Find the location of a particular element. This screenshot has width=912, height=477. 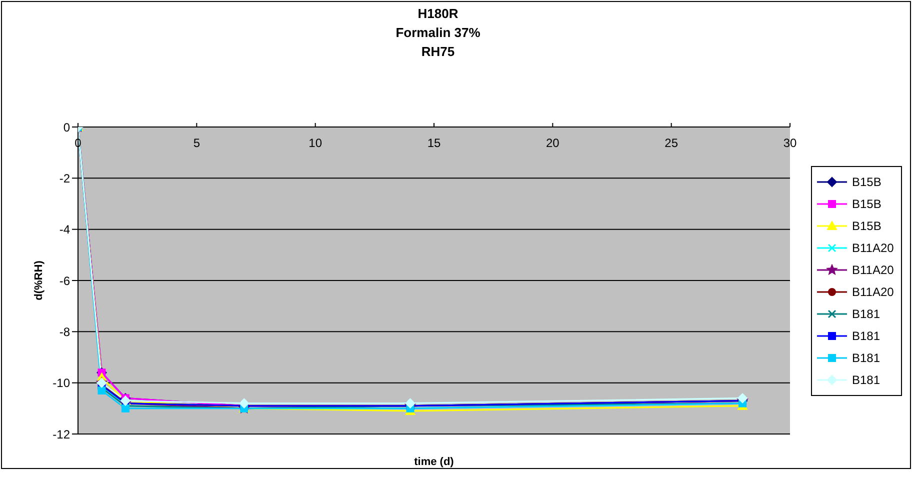

y-tick-label: -8 is located at coordinates (64, 331).